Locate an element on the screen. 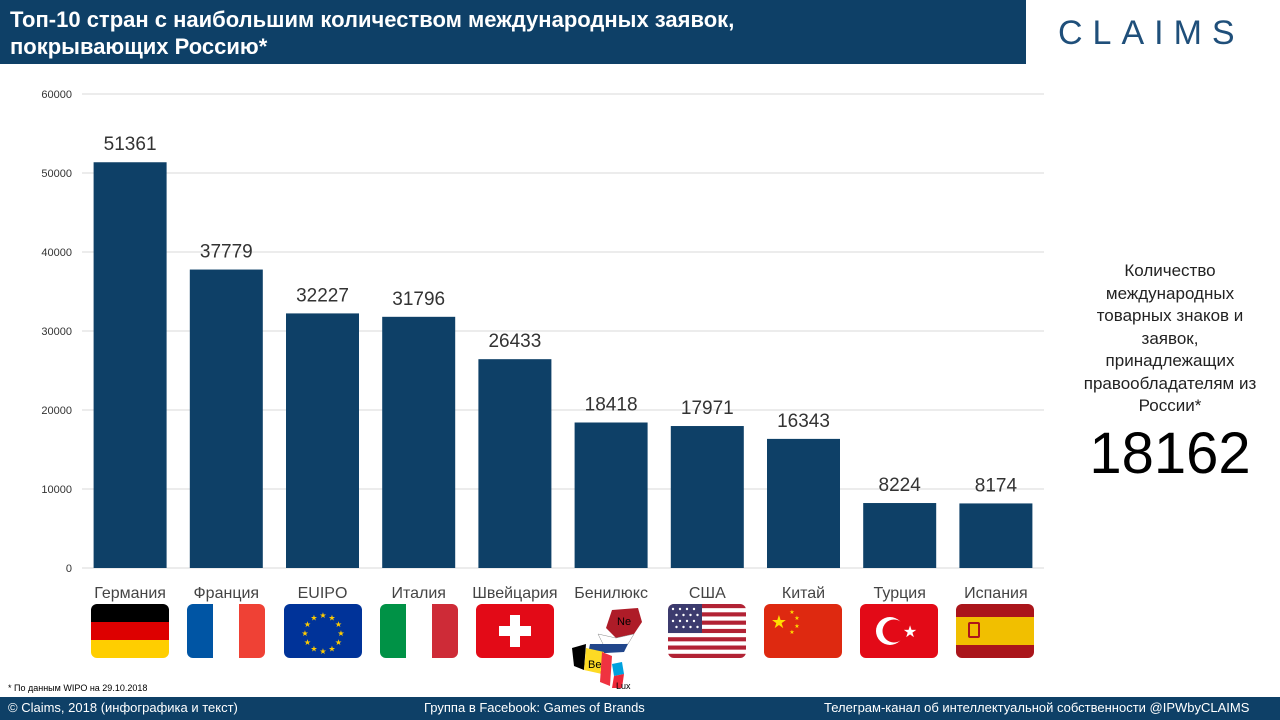  china-flag: ★ ★ ★ ★ ★ is located at coordinates (803, 631).